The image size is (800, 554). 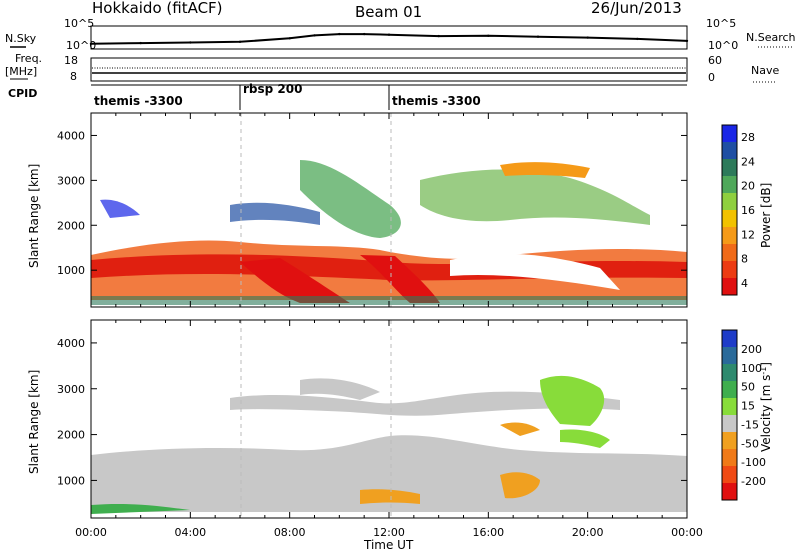 What do you see at coordinates (157, 8) in the screenshot?
I see `station-title: Hokkaido (fitACF)` at bounding box center [157, 8].